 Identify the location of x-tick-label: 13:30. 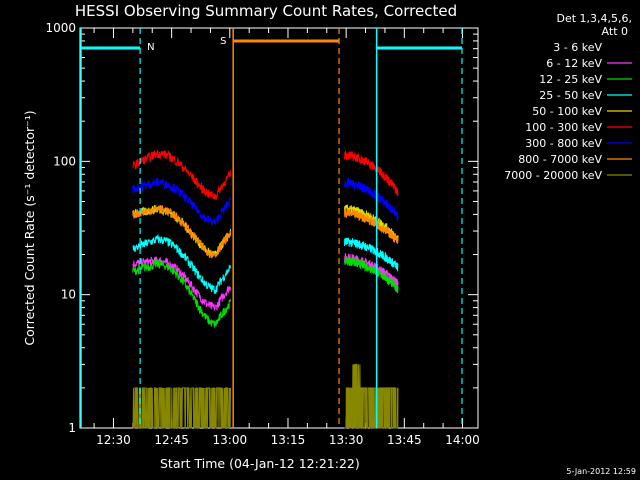
(346, 440).